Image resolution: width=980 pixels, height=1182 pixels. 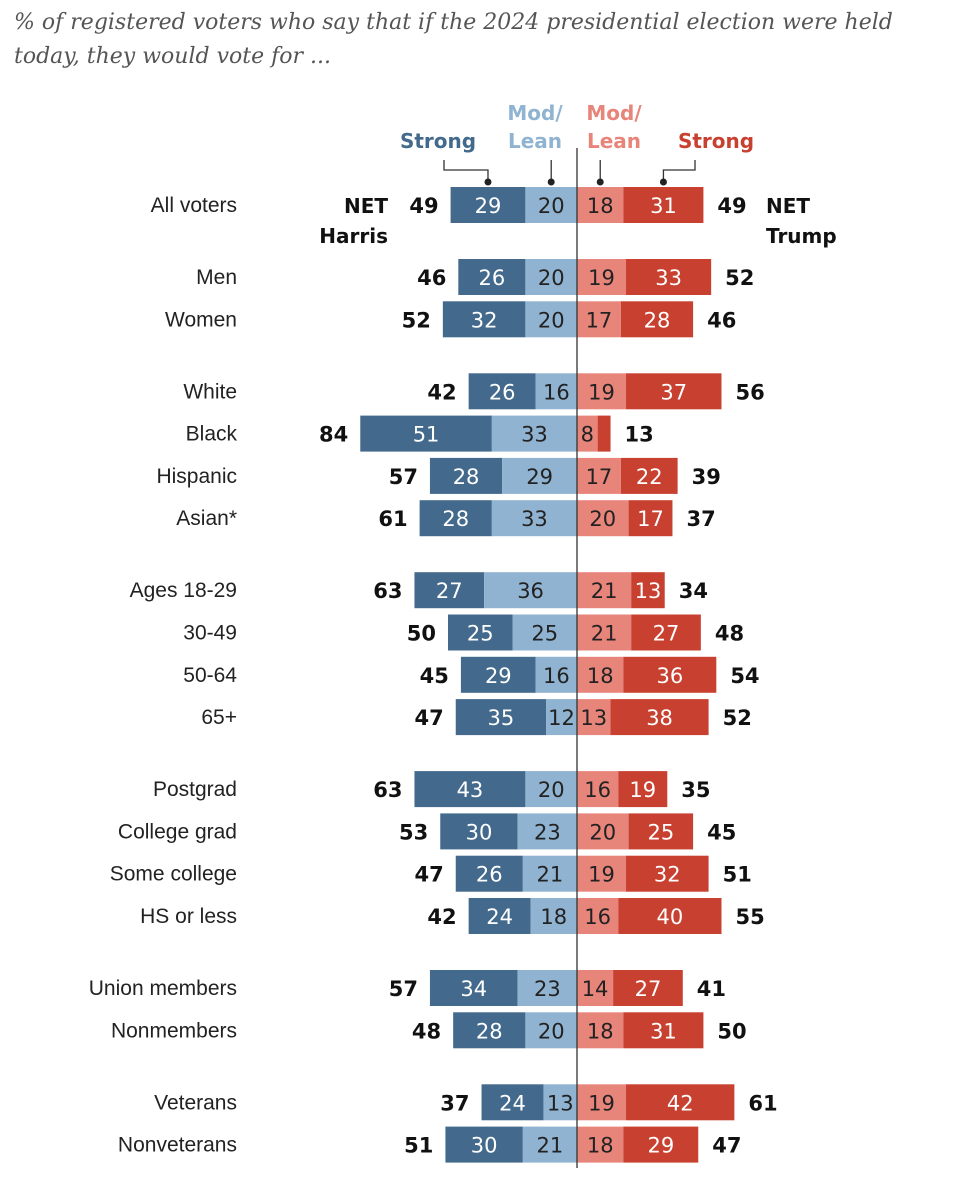 What do you see at coordinates (673, 392) in the screenshot?
I see `data-label-trump-strong: 37` at bounding box center [673, 392].